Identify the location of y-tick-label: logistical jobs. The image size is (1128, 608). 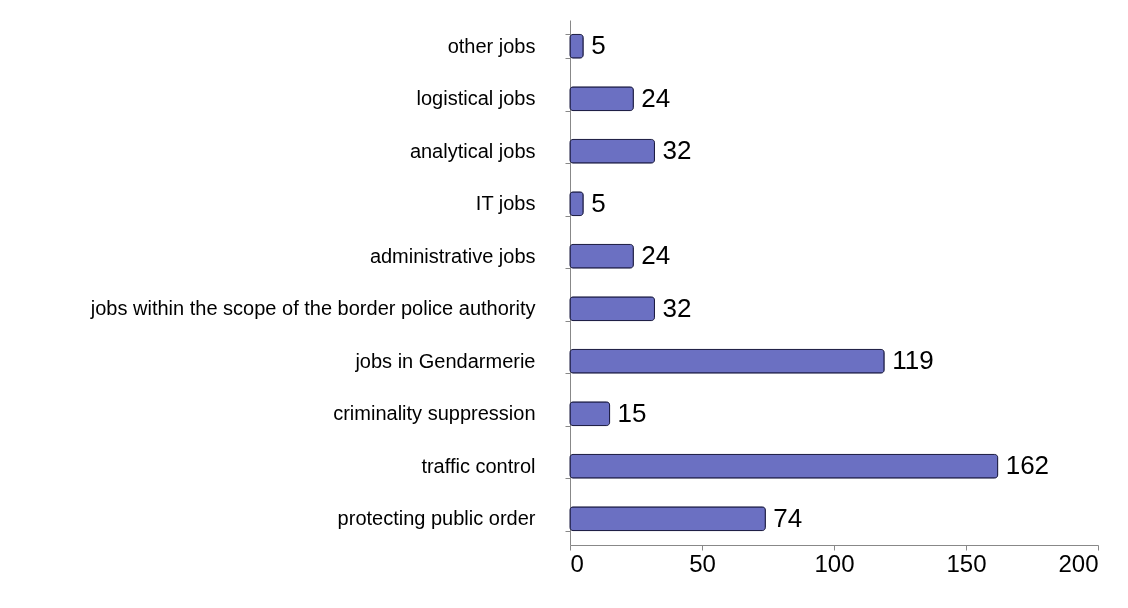
(476, 98).